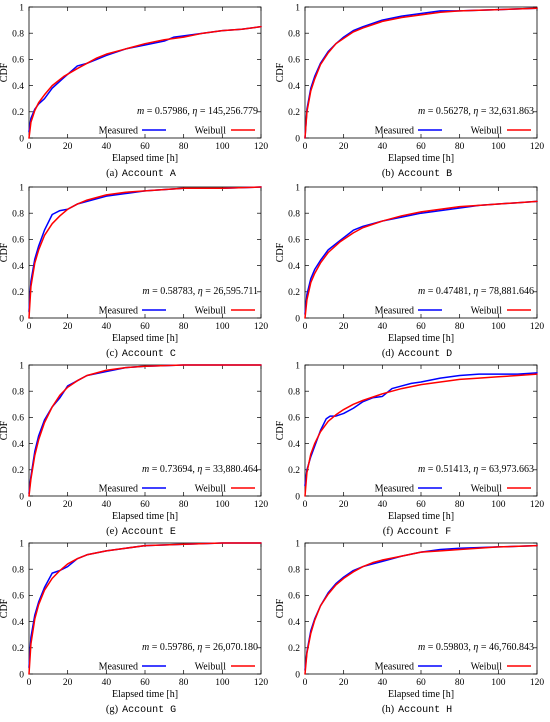 Image resolution: width=550 pixels, height=722 pixels. I want to click on subfigure-caption: (a) Account A, so click(141, 174).